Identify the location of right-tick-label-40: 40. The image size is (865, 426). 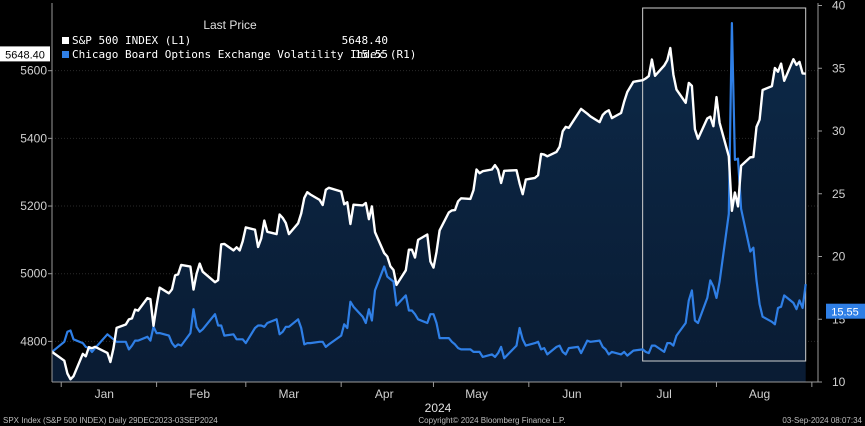
(839, 6).